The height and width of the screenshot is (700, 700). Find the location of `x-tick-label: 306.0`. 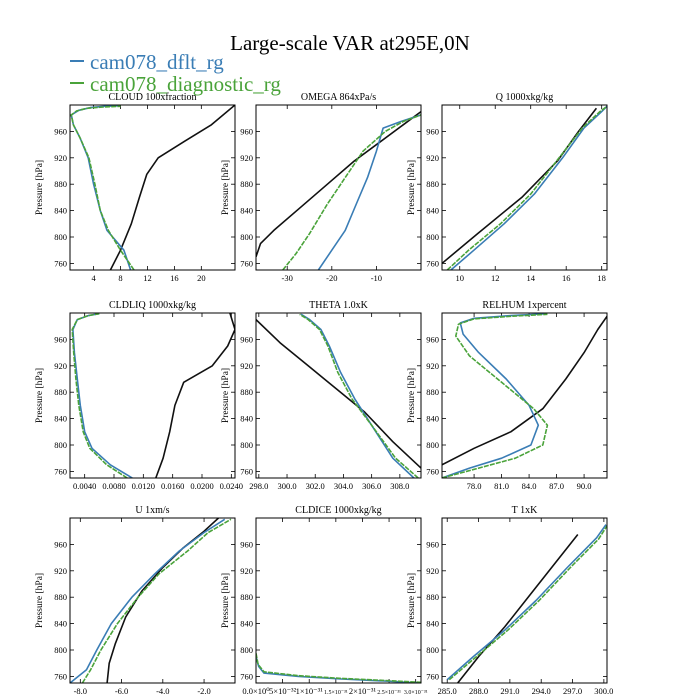

x-tick-label: 306.0 is located at coordinates (371, 486).